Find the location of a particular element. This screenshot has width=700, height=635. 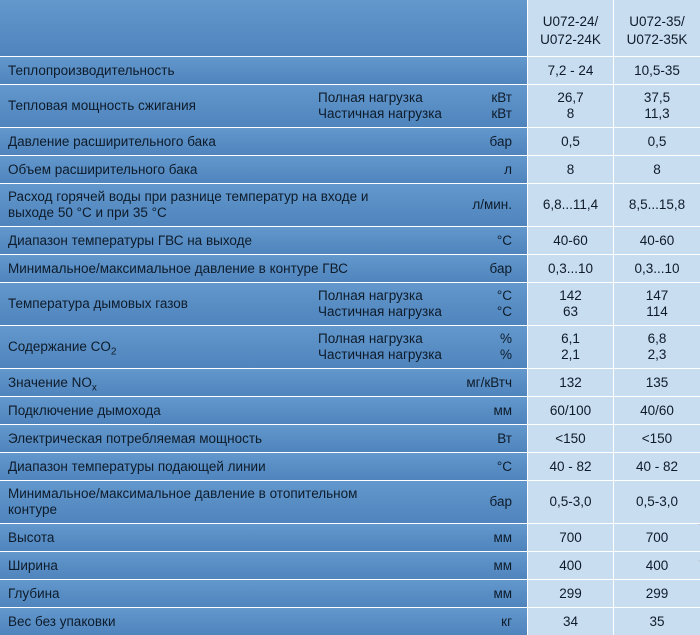

value: 2,3 is located at coordinates (657, 354).